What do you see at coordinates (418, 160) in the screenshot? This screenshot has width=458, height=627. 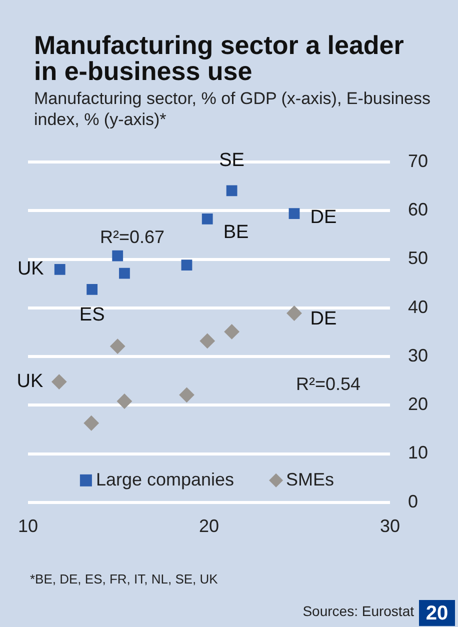 I see `y-tick-label: 70` at bounding box center [418, 160].